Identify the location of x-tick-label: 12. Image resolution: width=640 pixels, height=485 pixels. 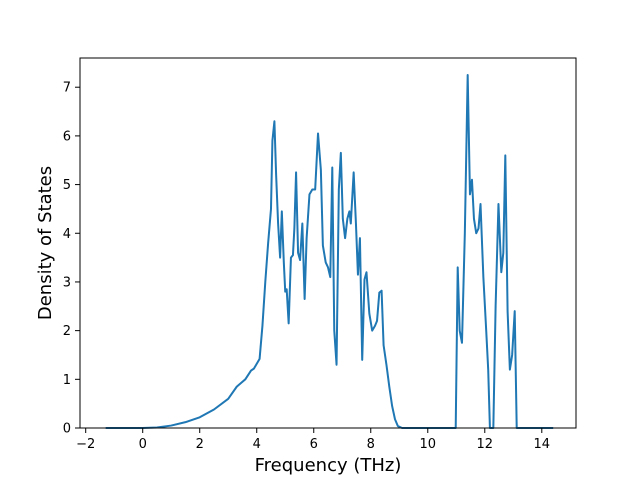
(485, 444).